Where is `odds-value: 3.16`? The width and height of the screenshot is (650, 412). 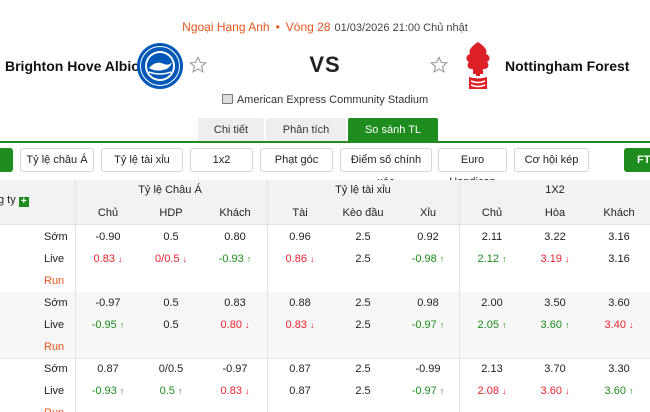 odds-value: 3.16 is located at coordinates (619, 259).